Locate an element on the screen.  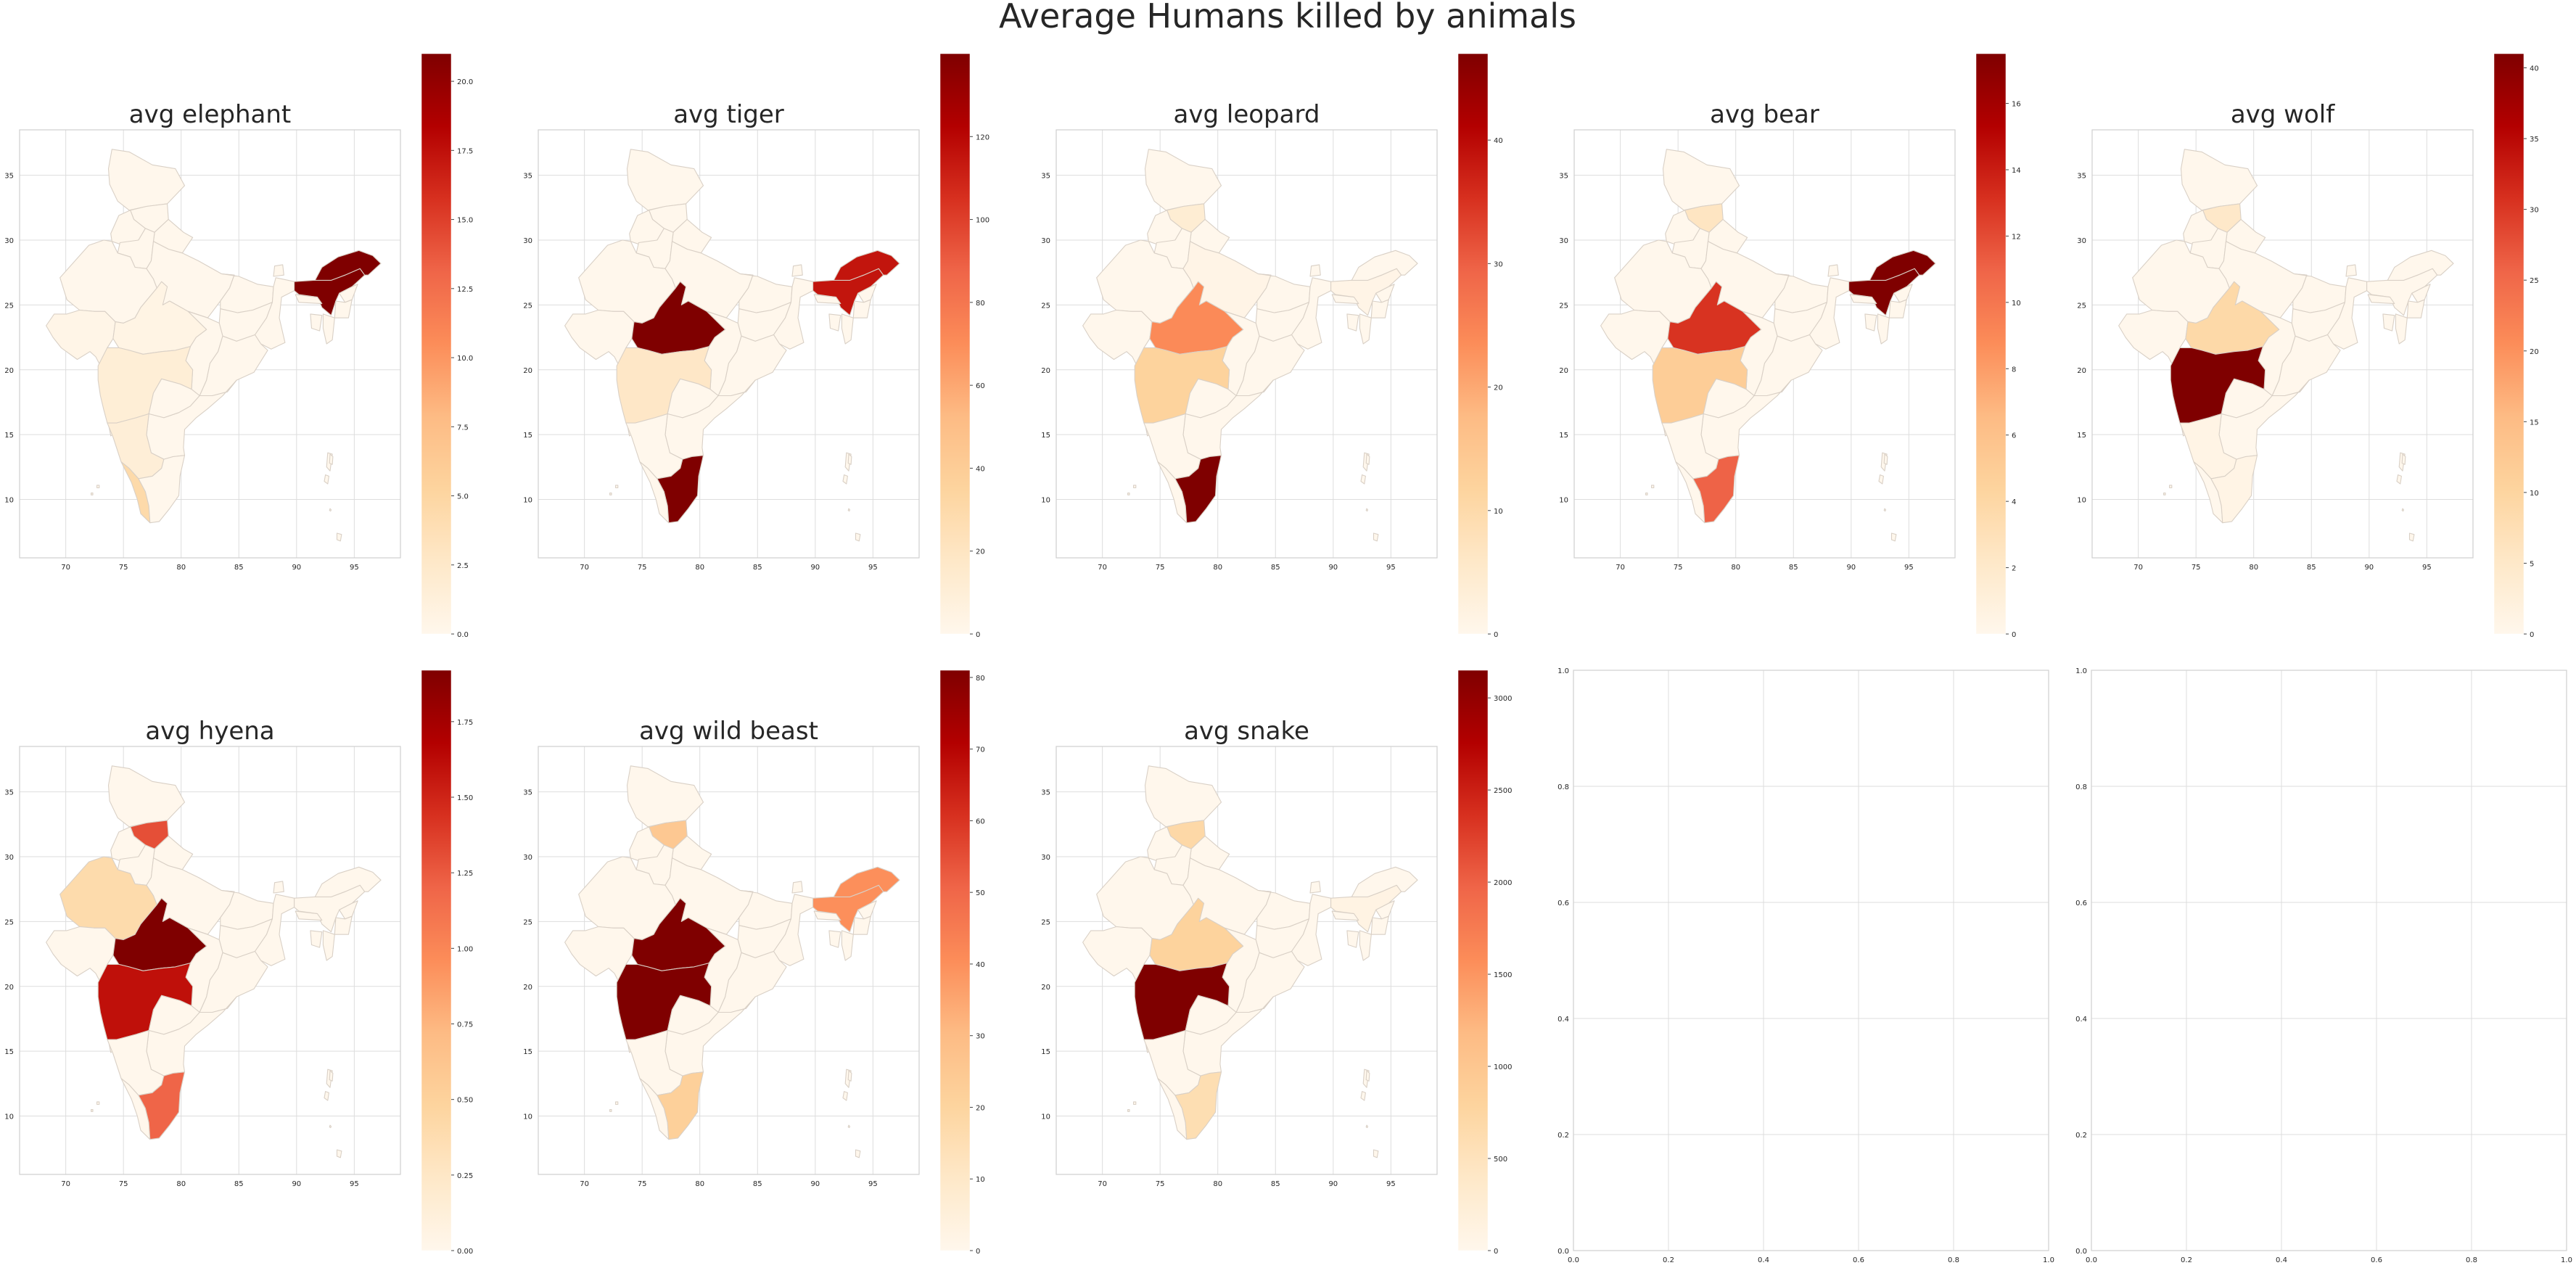
colorbar-tick-label: 1.50 is located at coordinates (465, 798).